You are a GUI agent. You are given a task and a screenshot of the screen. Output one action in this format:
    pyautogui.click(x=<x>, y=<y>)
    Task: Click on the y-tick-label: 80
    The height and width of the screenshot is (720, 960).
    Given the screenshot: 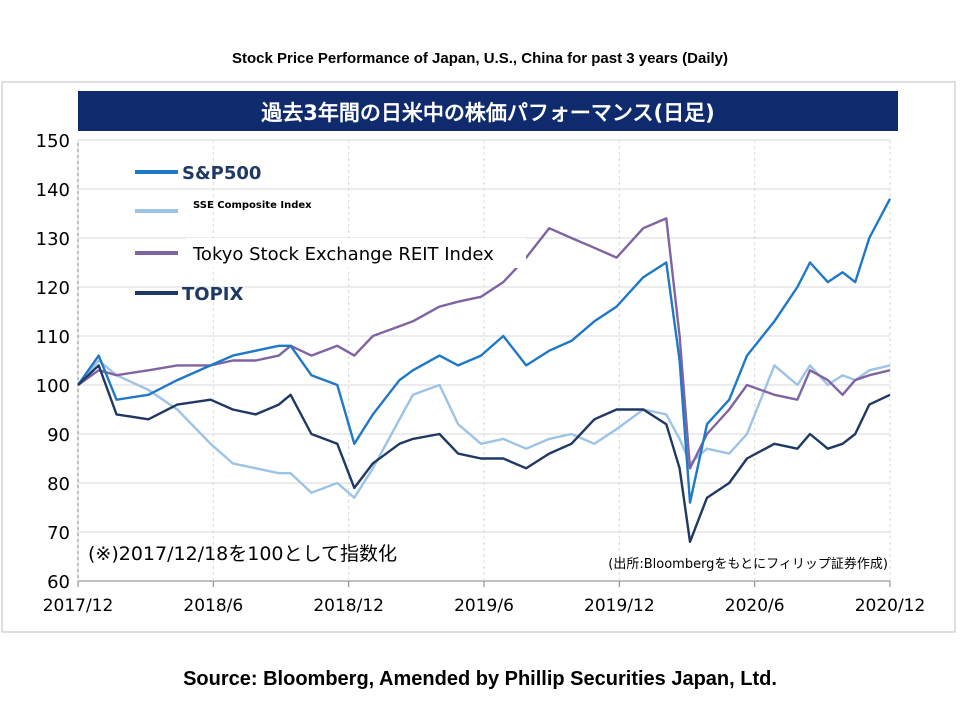 What is the action you would take?
    pyautogui.click(x=58, y=484)
    